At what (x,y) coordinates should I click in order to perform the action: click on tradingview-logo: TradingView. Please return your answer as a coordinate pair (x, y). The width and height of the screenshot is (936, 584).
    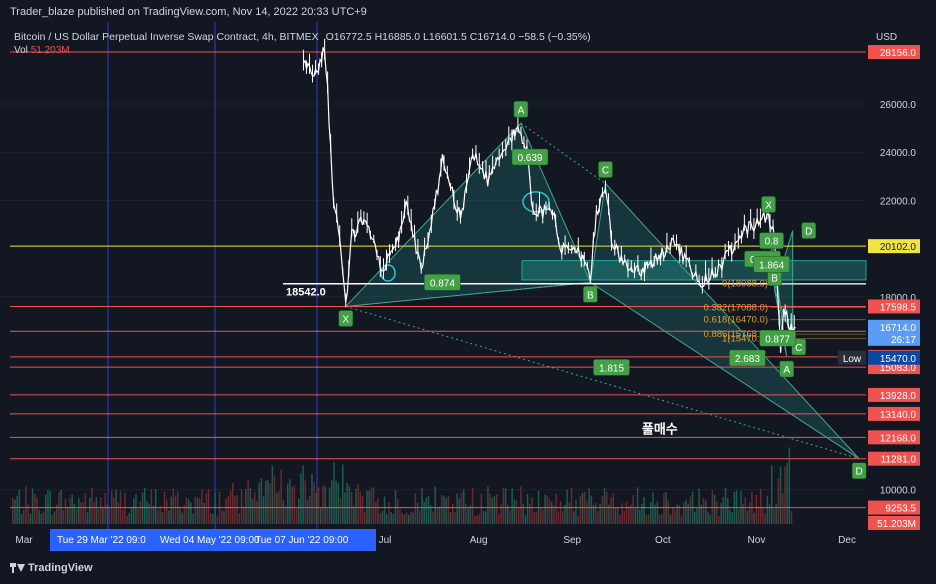
    Looking at the image, I should click on (51, 568).